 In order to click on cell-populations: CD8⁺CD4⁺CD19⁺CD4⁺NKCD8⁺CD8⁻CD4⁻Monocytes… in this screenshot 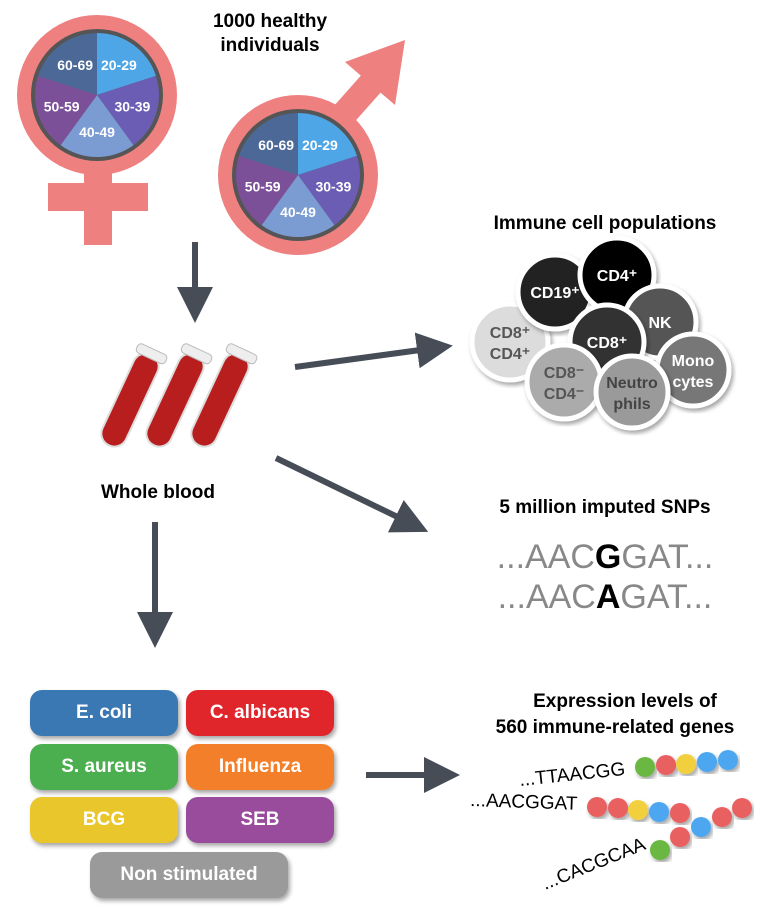, I will do `click(600, 333)`.